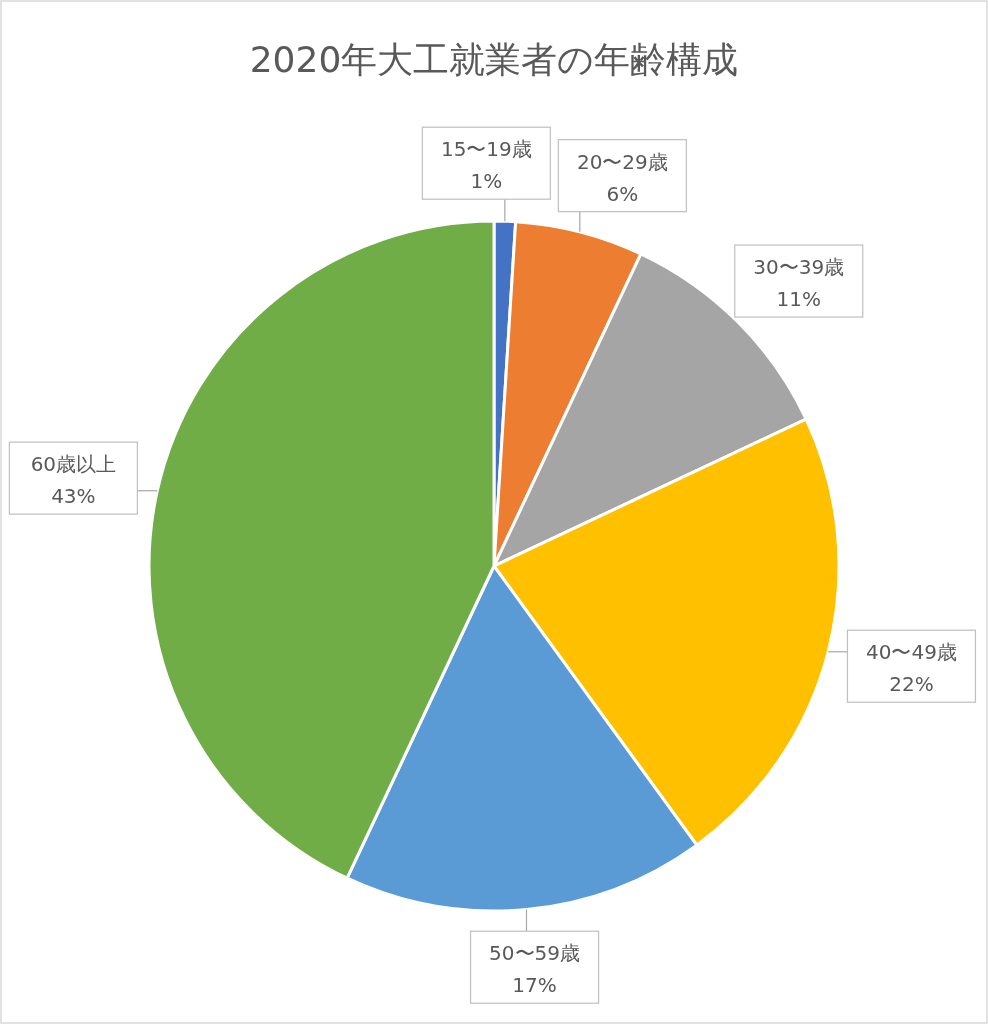 The width and height of the screenshot is (988, 1024). I want to click on slice-label: 40〜49歳, so click(911, 652).